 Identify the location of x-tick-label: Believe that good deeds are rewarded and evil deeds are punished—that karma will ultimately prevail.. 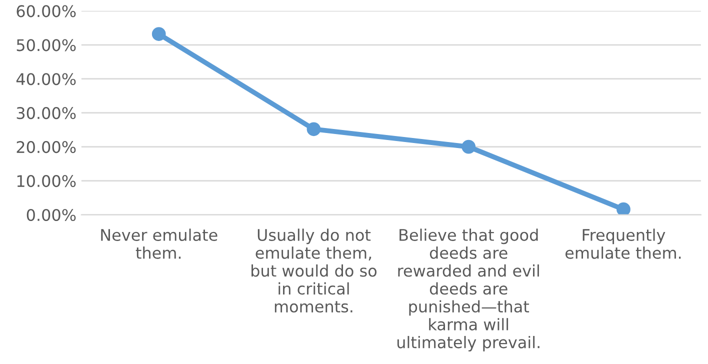
(468, 290).